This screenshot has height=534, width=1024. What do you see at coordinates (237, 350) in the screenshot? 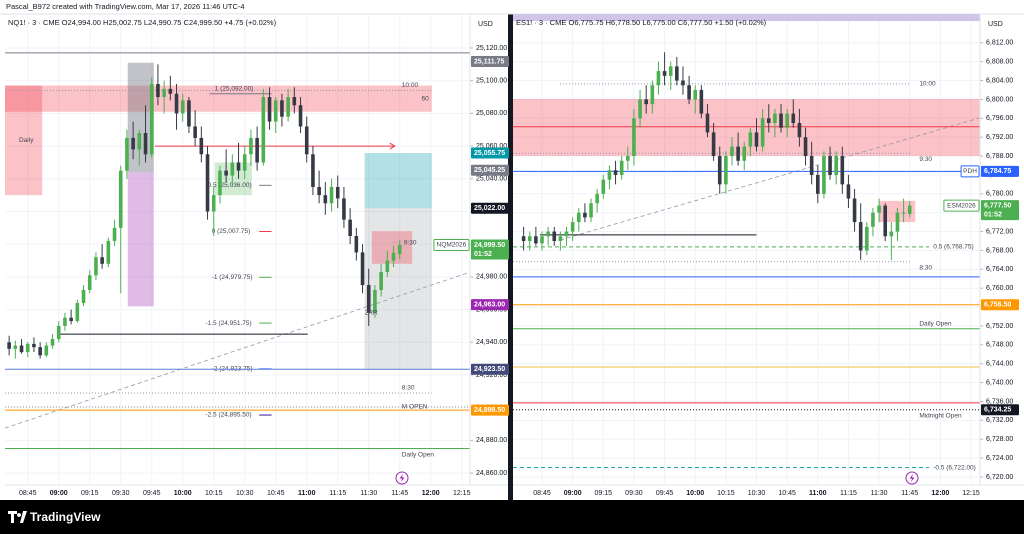
I see `trendline` at bounding box center [237, 350].